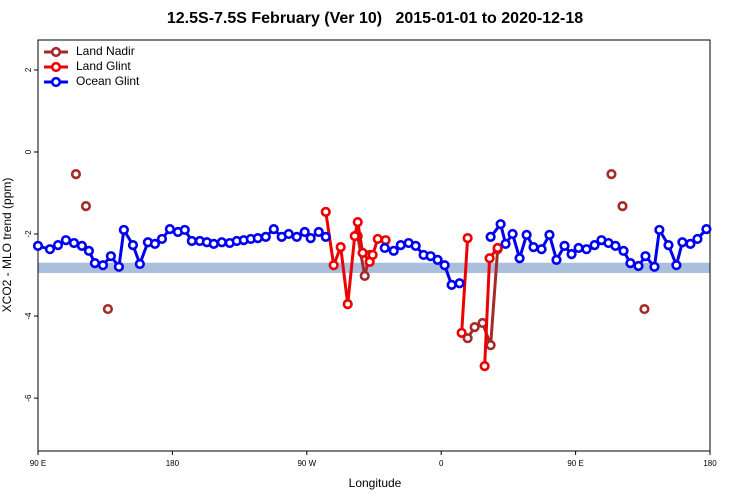 The height and width of the screenshot is (500, 750). I want to click on x-tick-label: 0, so click(441, 463).